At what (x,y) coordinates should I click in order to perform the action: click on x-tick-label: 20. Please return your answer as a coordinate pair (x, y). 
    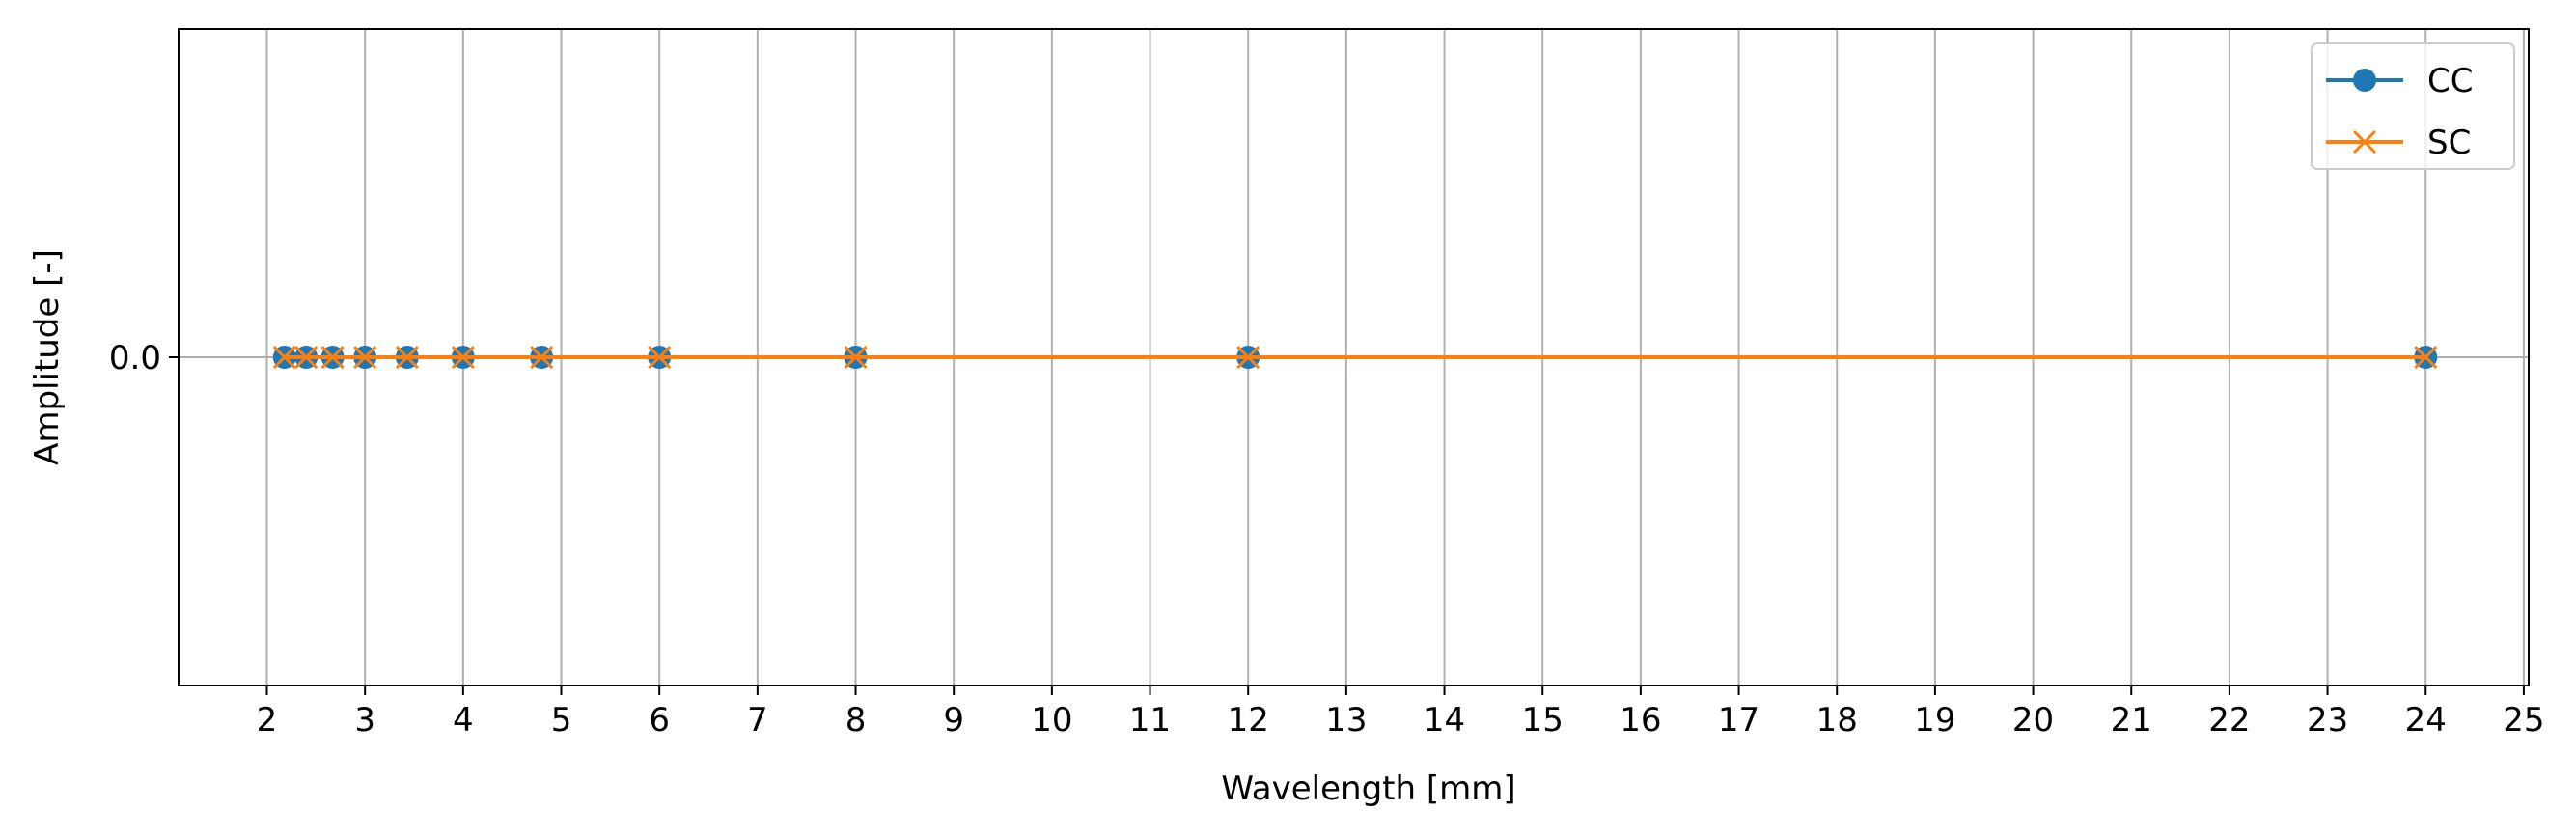
    Looking at the image, I should click on (2033, 721).